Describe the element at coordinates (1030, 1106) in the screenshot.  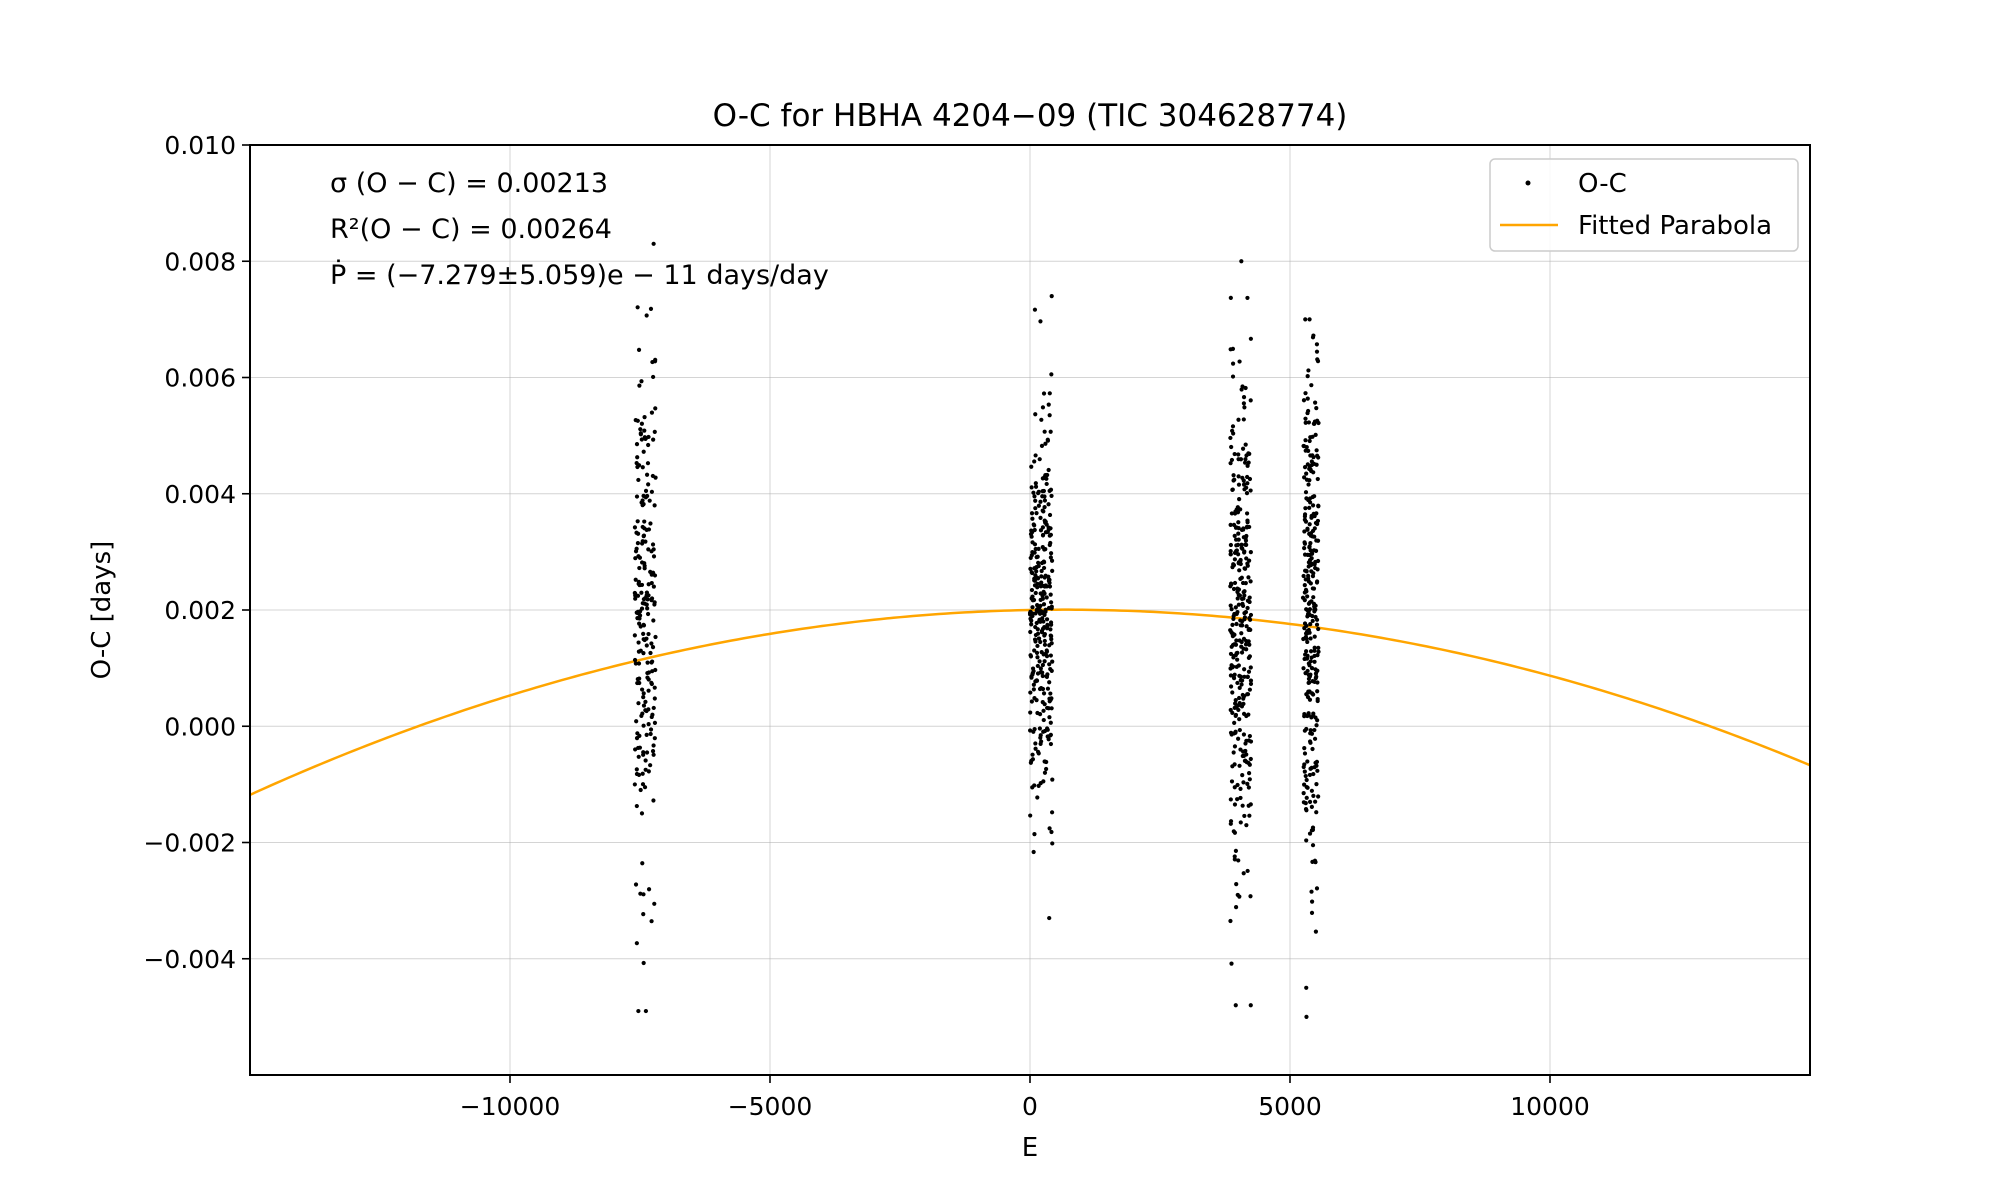
I see `x-tick-label: 0` at that location.